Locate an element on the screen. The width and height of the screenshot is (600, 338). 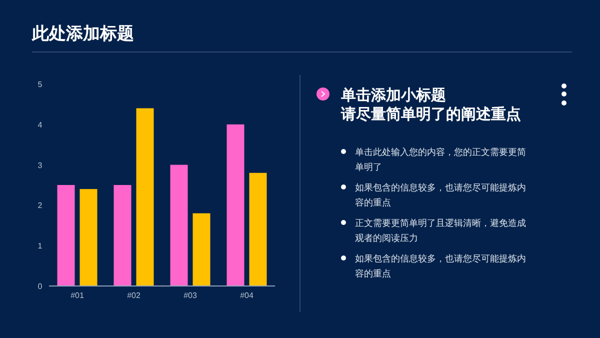
text: 请尽量简单明了的阐述重点 is located at coordinates (430, 114).